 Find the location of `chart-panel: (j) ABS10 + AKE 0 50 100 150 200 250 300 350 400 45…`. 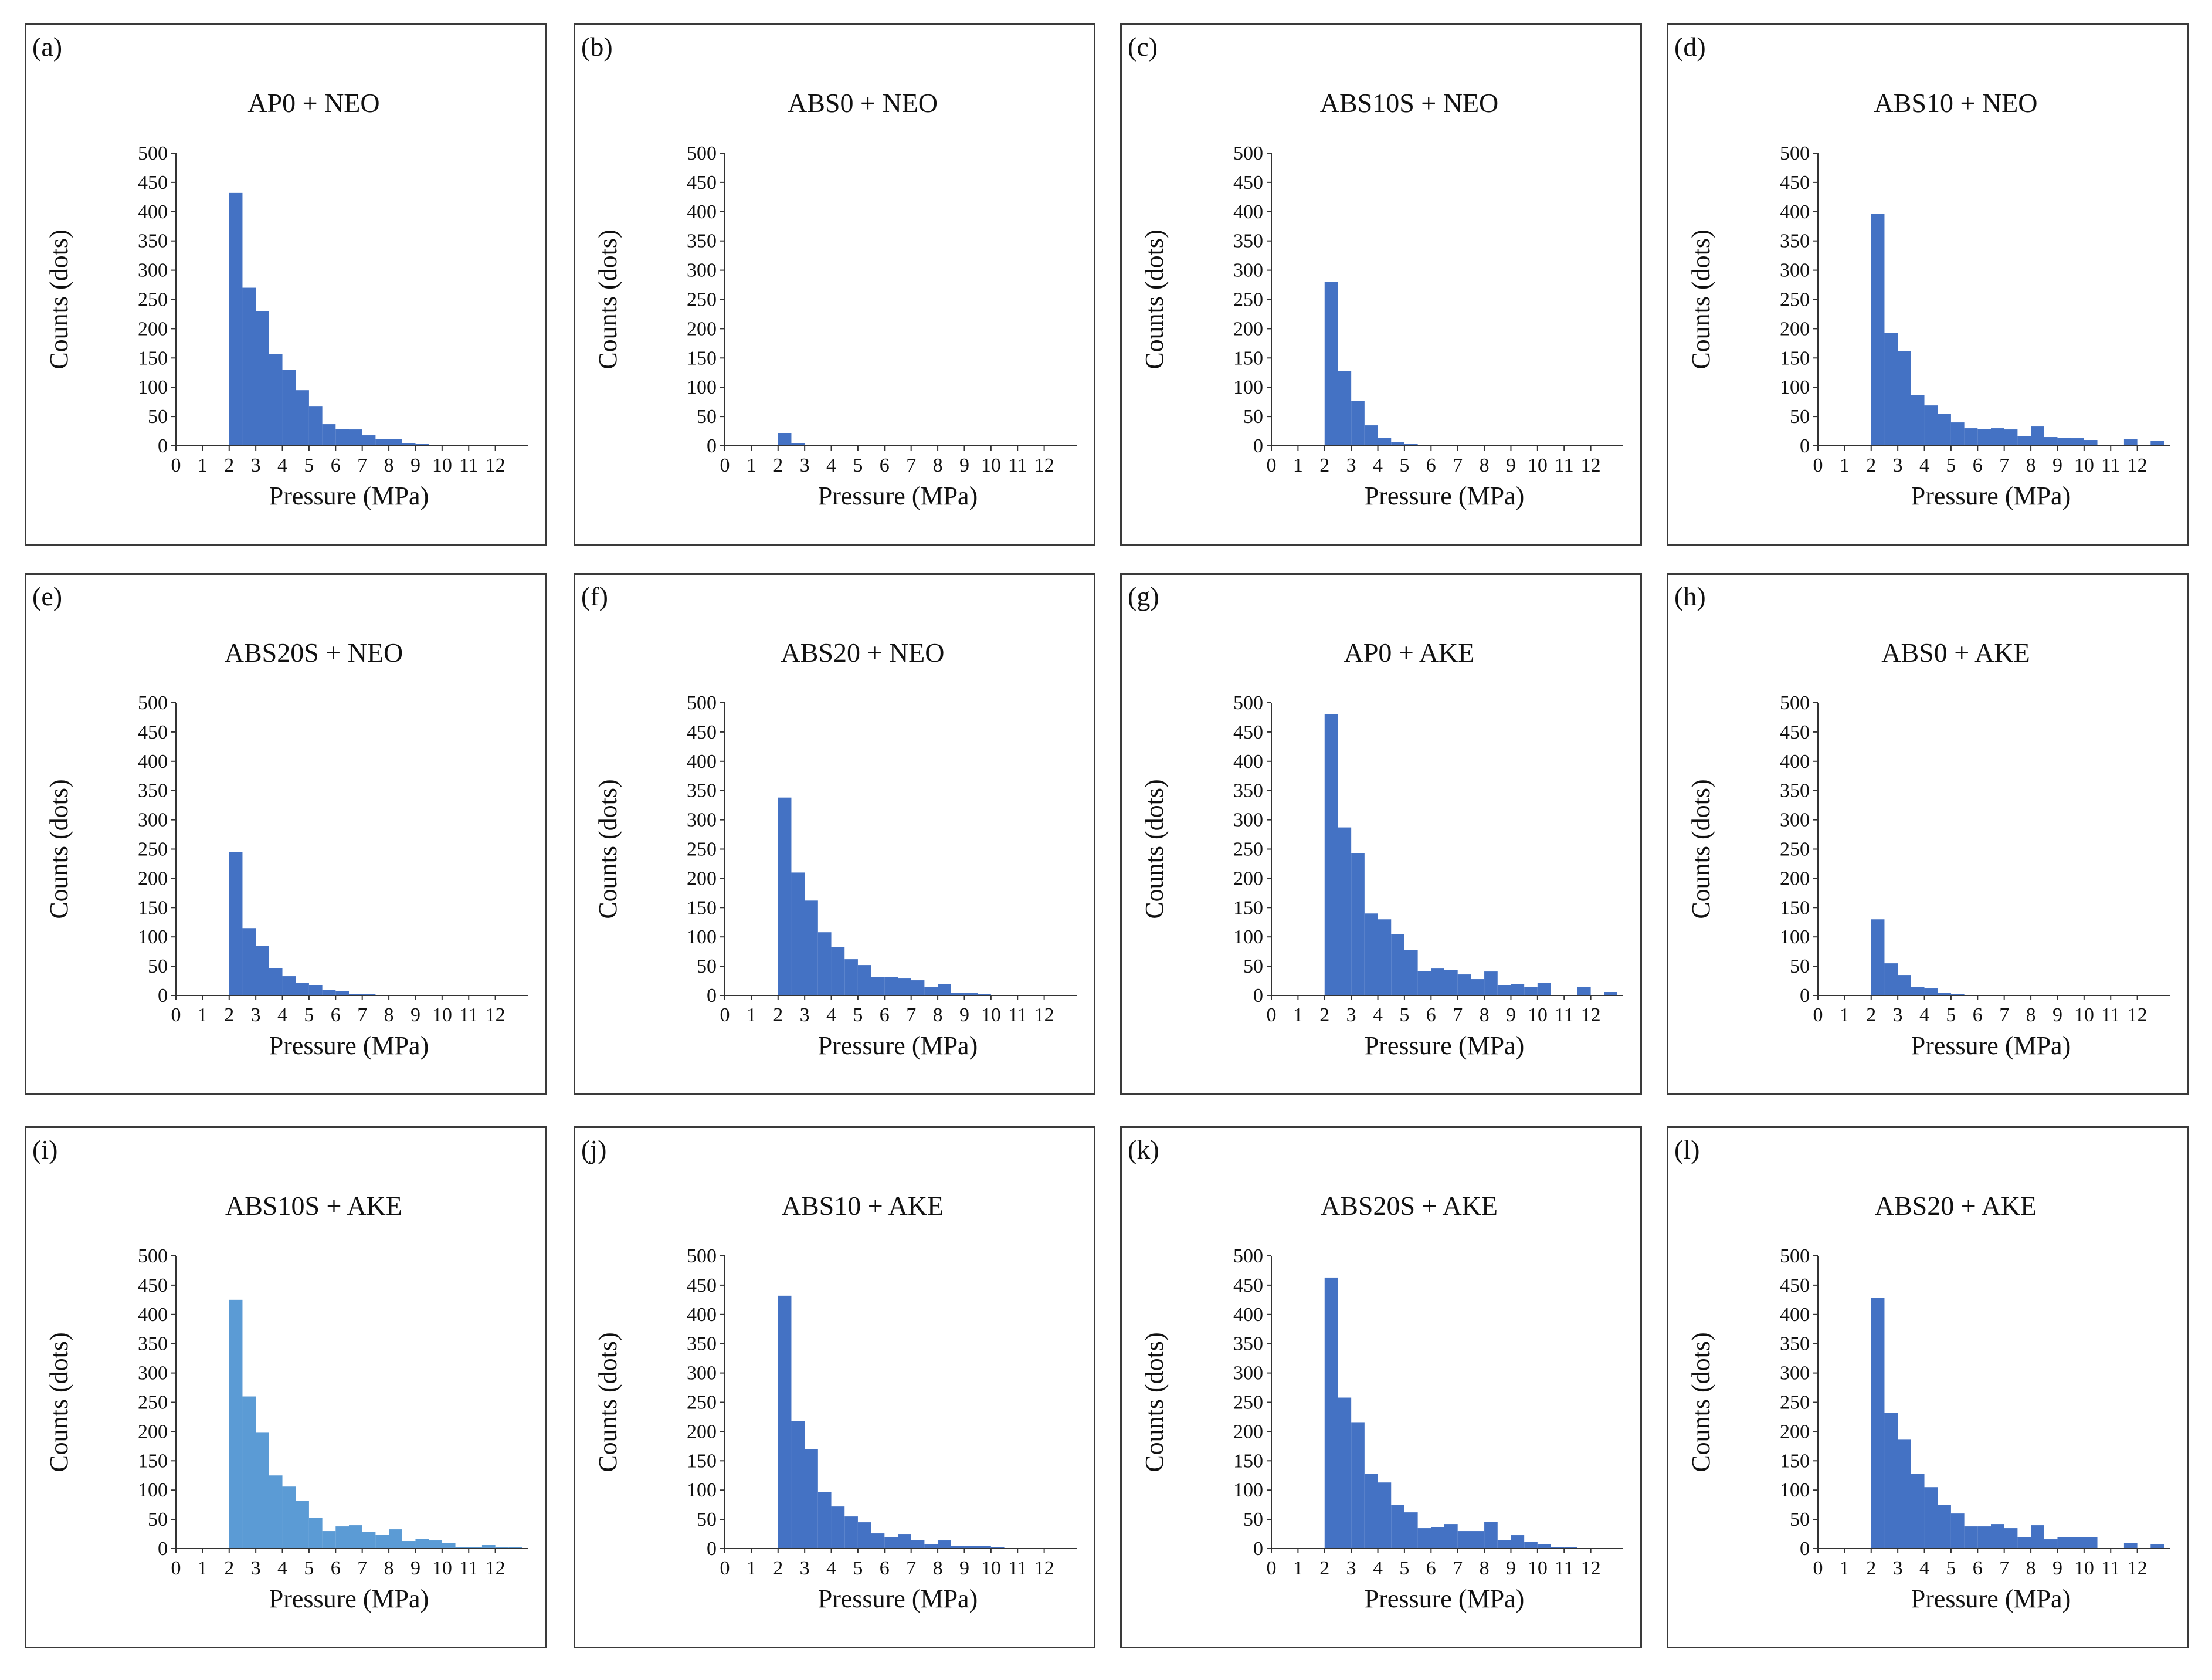

chart-panel: (j) ABS10 + AKE 0 50 100 150 200 250 300 350 400 45… is located at coordinates (834, 1387).